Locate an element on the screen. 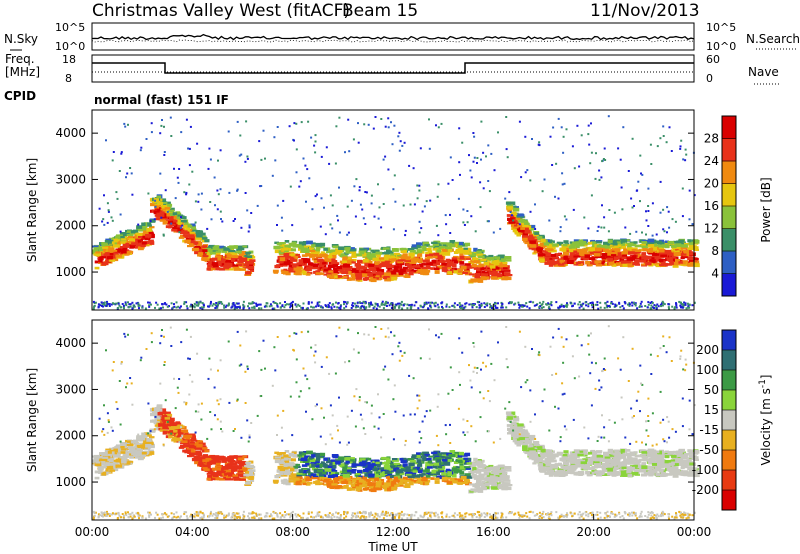 This screenshot has width=800, height=554. cpid-panel: CPID normal (fast) 151 IF is located at coordinates (116, 98).